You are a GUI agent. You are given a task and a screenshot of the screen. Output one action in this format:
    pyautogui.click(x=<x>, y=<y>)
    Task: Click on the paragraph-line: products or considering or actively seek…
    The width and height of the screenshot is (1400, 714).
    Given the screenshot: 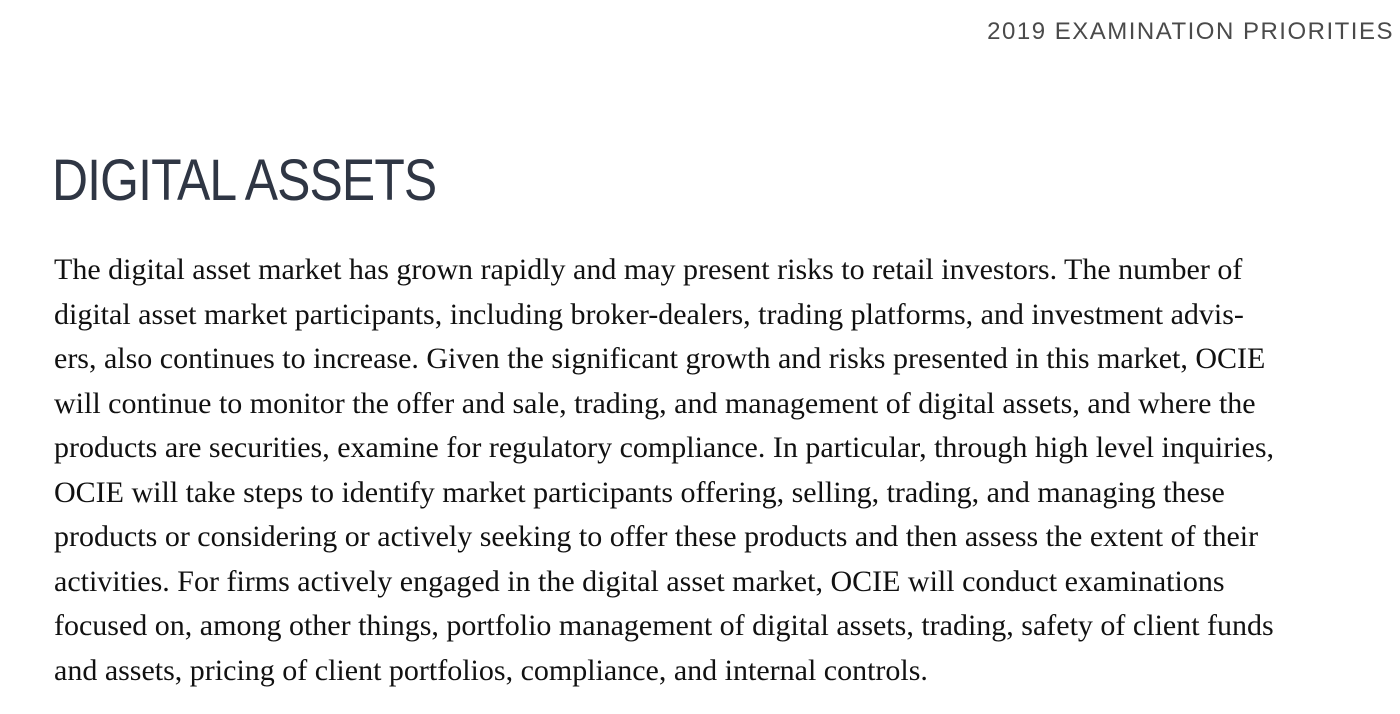 What is the action you would take?
    pyautogui.click(x=656, y=536)
    